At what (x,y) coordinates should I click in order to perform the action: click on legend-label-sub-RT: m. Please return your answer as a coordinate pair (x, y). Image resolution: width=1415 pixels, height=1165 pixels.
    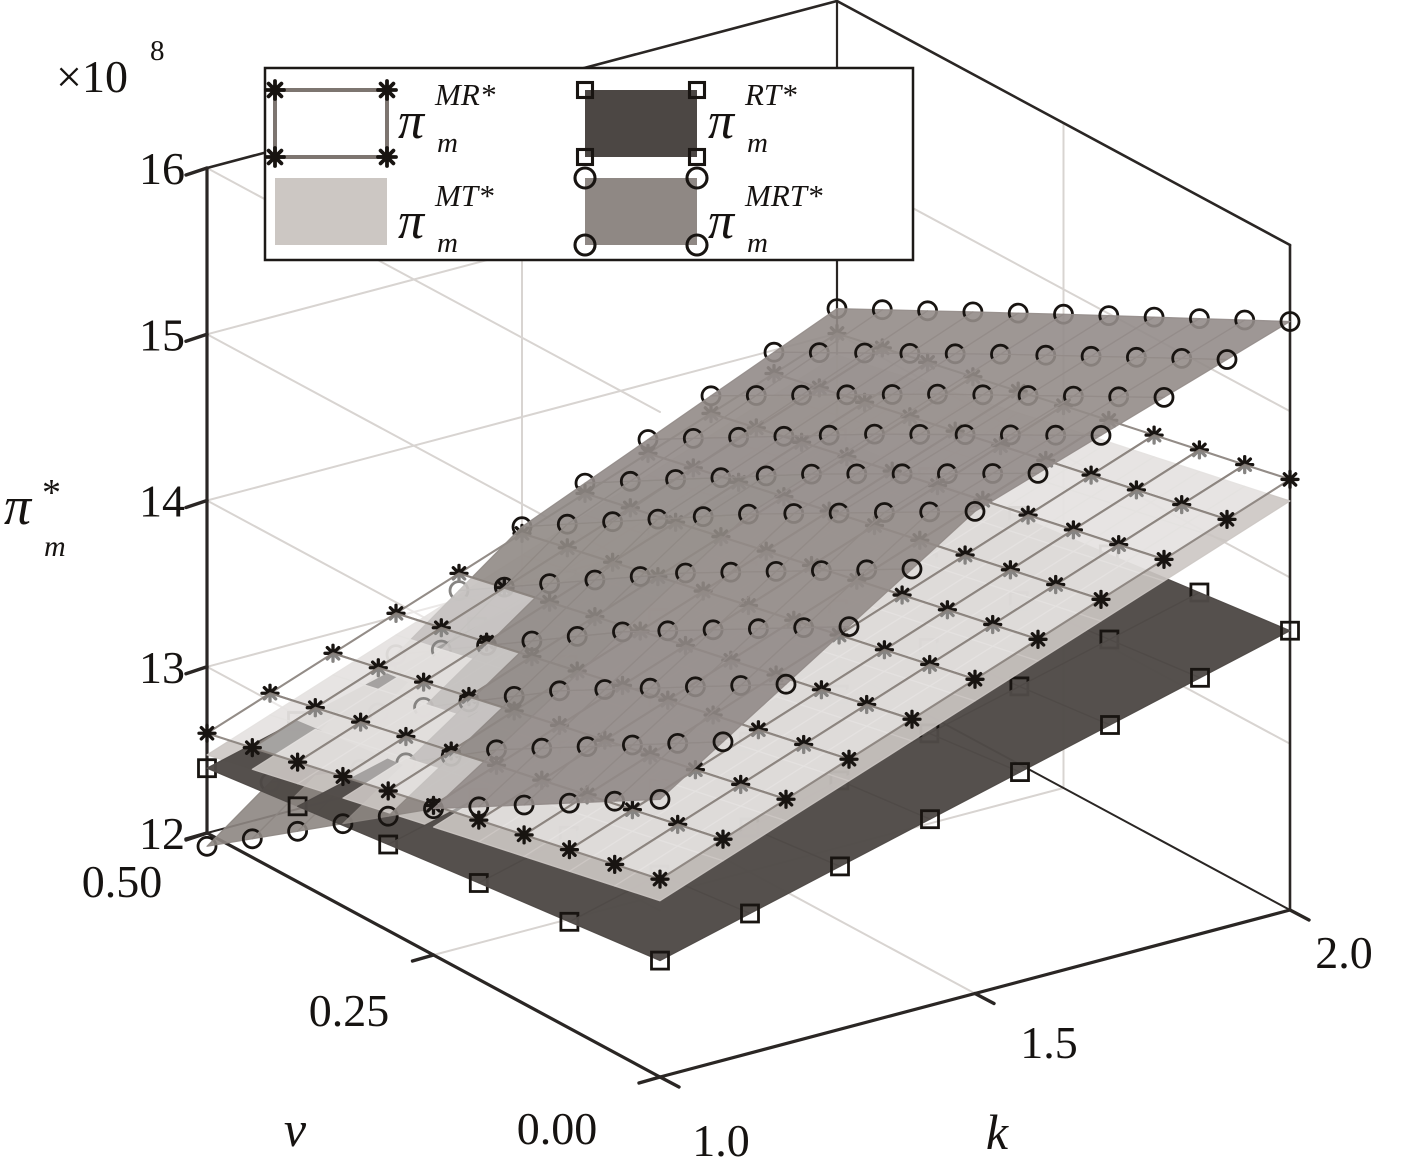
    Looking at the image, I should click on (757, 143).